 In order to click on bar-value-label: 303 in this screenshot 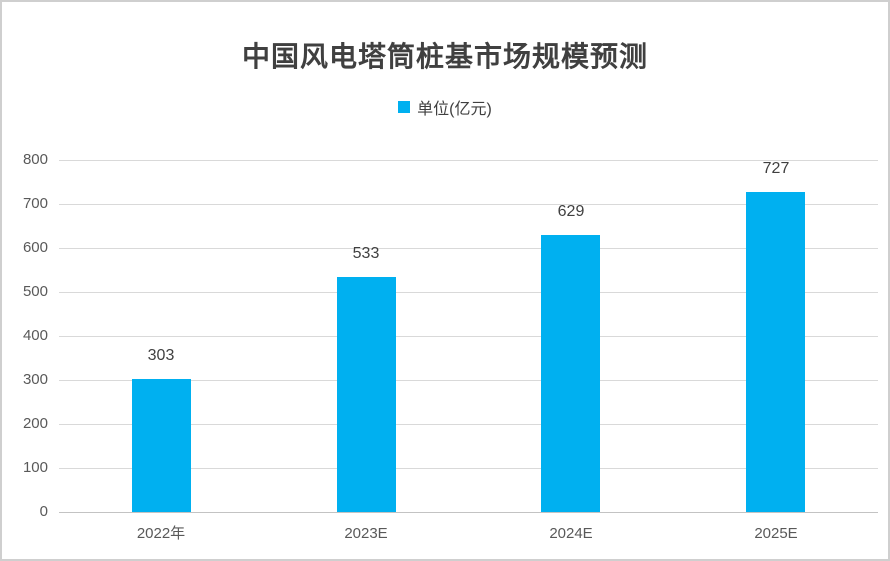, I will do `click(161, 355)`.